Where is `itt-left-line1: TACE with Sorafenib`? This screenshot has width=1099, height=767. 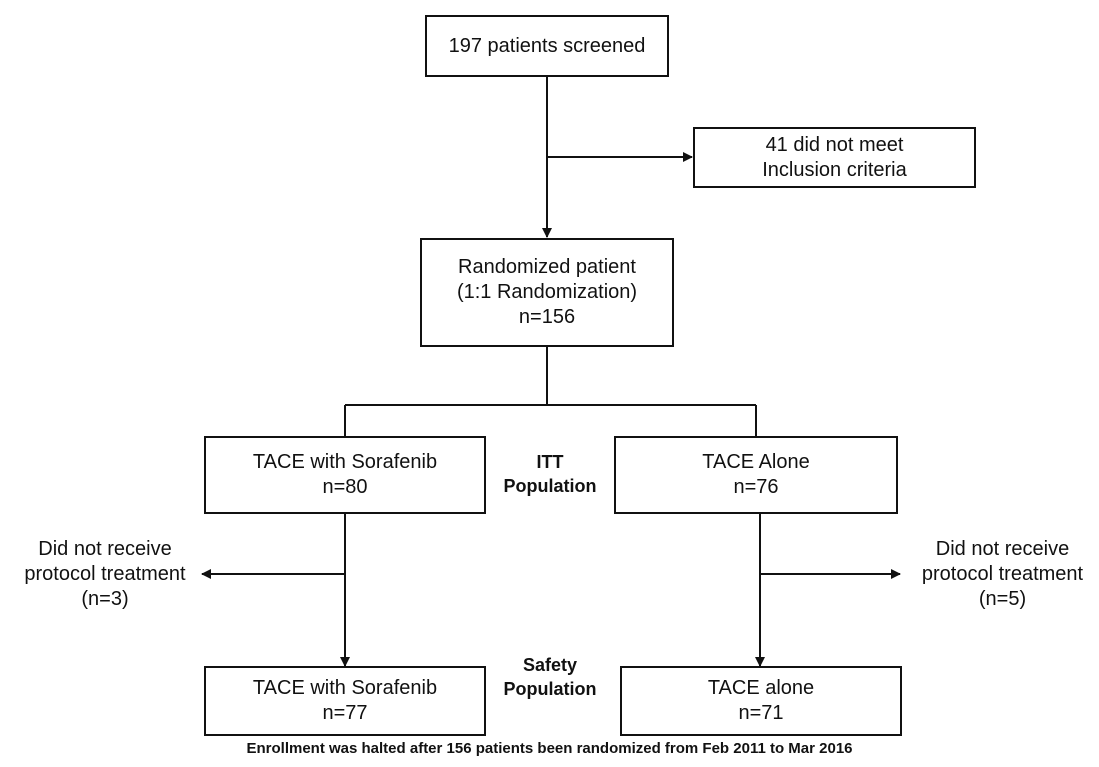
itt-left-line1: TACE with Sorafenib is located at coordinates (345, 462).